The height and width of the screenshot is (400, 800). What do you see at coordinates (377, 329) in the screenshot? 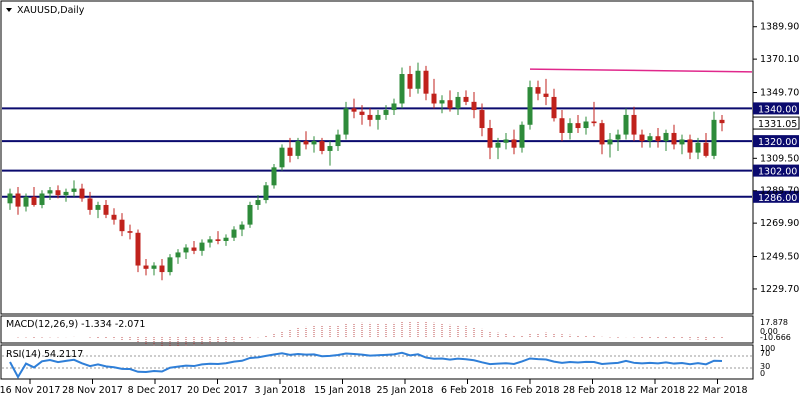
I see `macd-panel` at bounding box center [377, 329].